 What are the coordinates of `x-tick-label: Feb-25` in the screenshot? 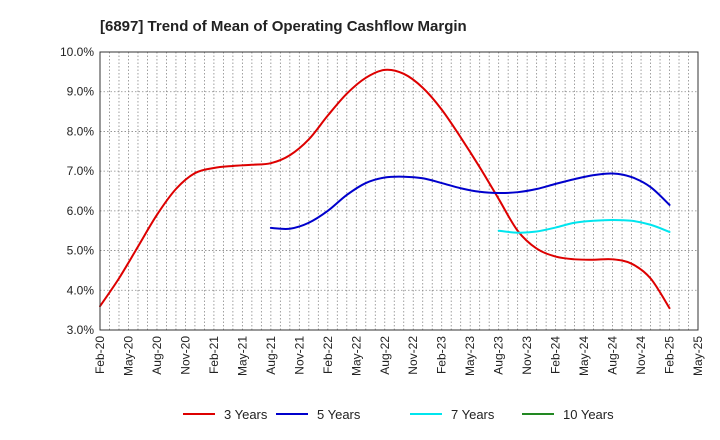 It's located at (670, 355).